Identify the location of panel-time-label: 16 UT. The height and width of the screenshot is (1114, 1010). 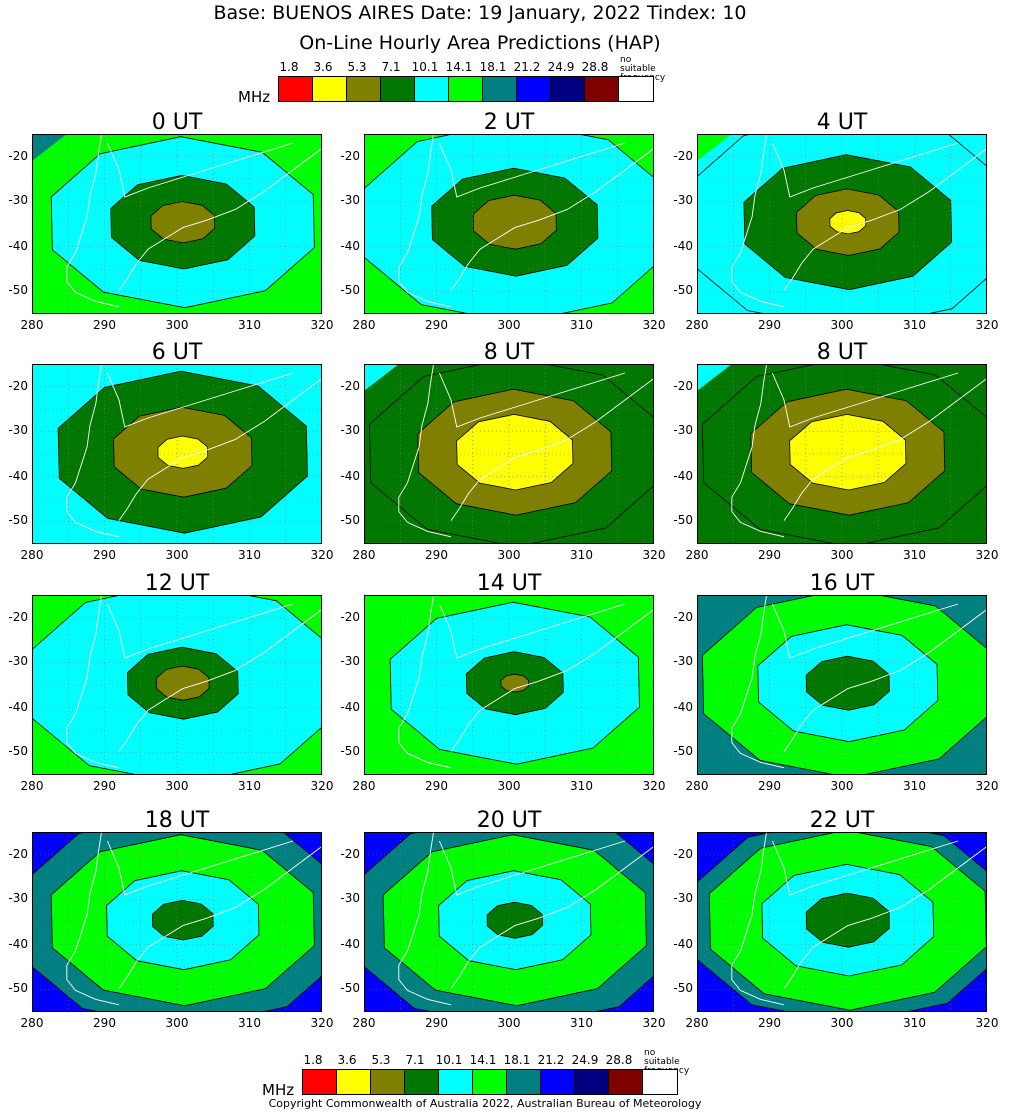
(842, 583).